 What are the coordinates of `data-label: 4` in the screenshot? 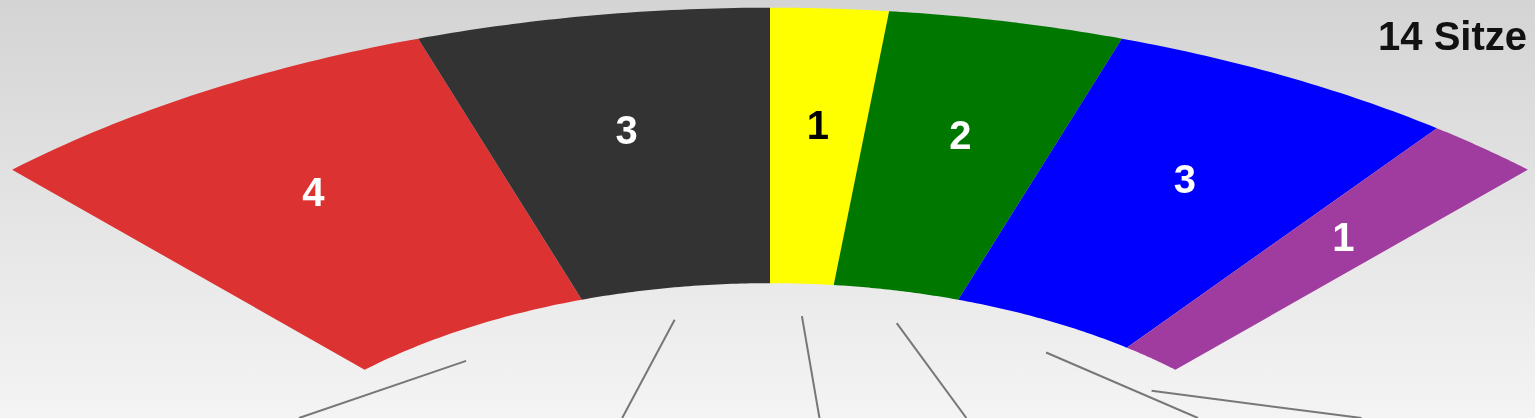 It's located at (314, 191).